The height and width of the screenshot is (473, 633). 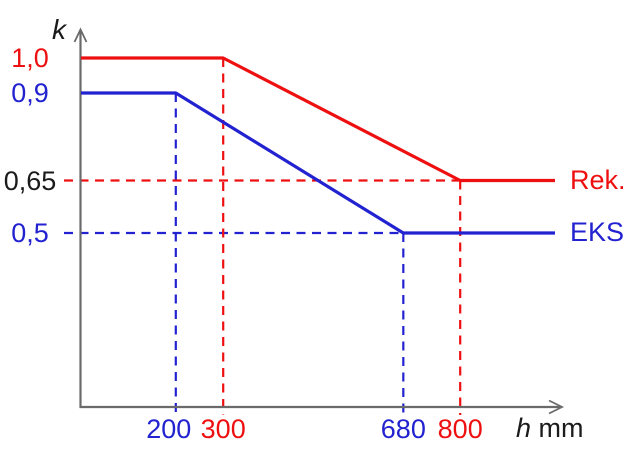 What do you see at coordinates (80, 35) in the screenshot?
I see `y-axis-arrowhead-icon` at bounding box center [80, 35].